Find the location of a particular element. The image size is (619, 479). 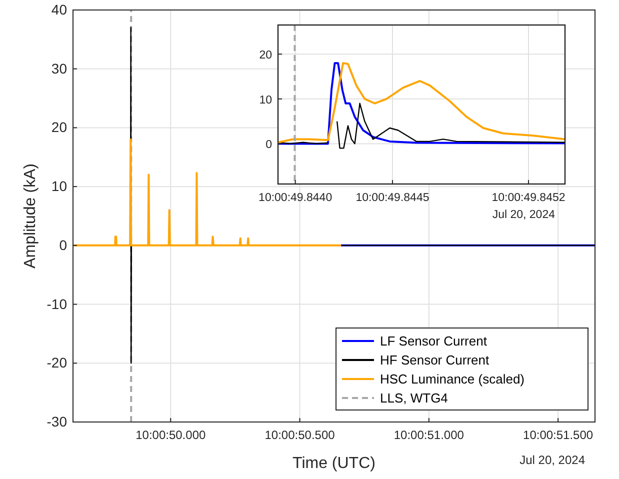

x-tick-label: 10:00:49.8445 is located at coordinates (393, 198).